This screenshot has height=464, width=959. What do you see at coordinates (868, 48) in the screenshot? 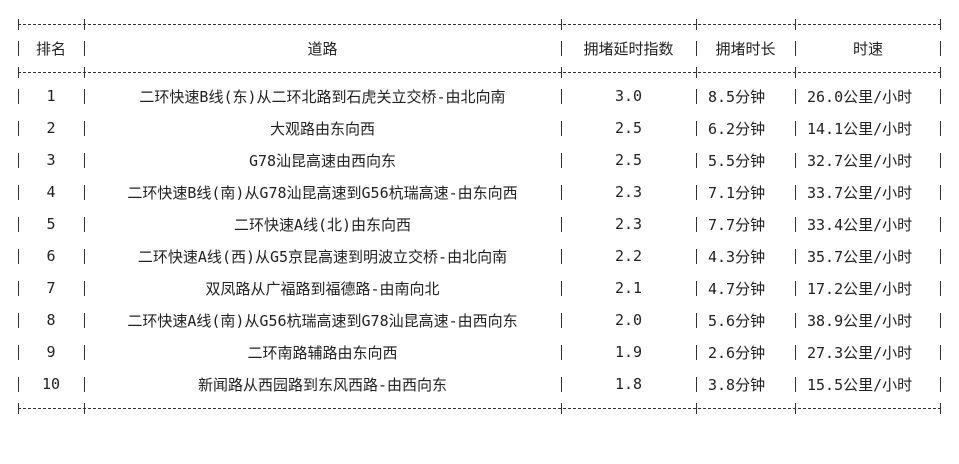
I see `header-speed: 时速` at bounding box center [868, 48].